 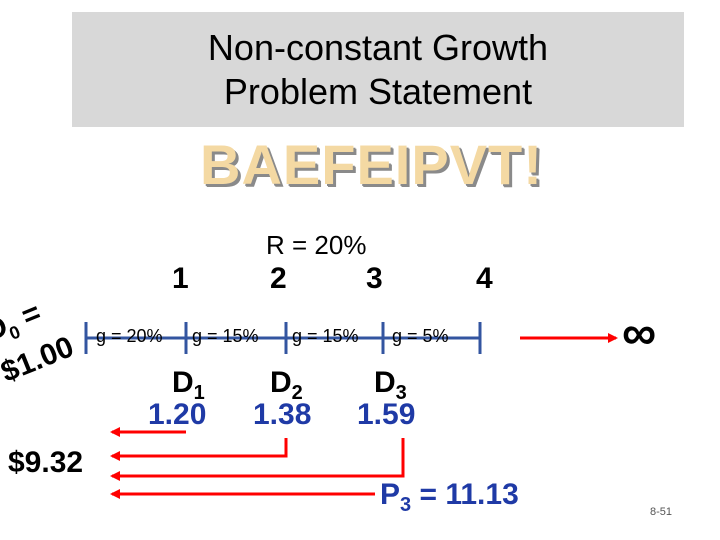 I want to click on period-2: 2, so click(x=278, y=278).